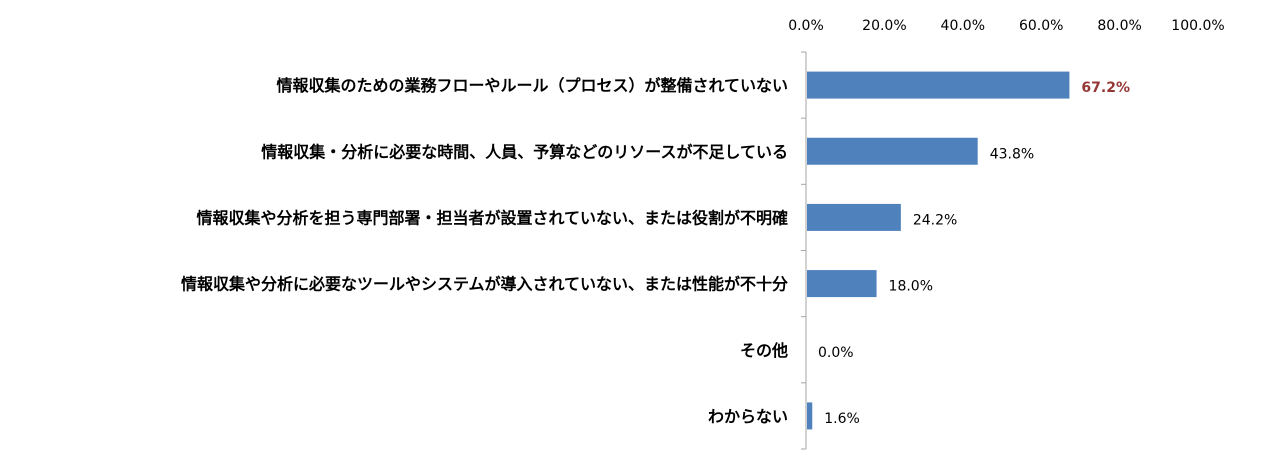  Describe the element at coordinates (764, 350) in the screenshot. I see `category-label: その他` at that location.